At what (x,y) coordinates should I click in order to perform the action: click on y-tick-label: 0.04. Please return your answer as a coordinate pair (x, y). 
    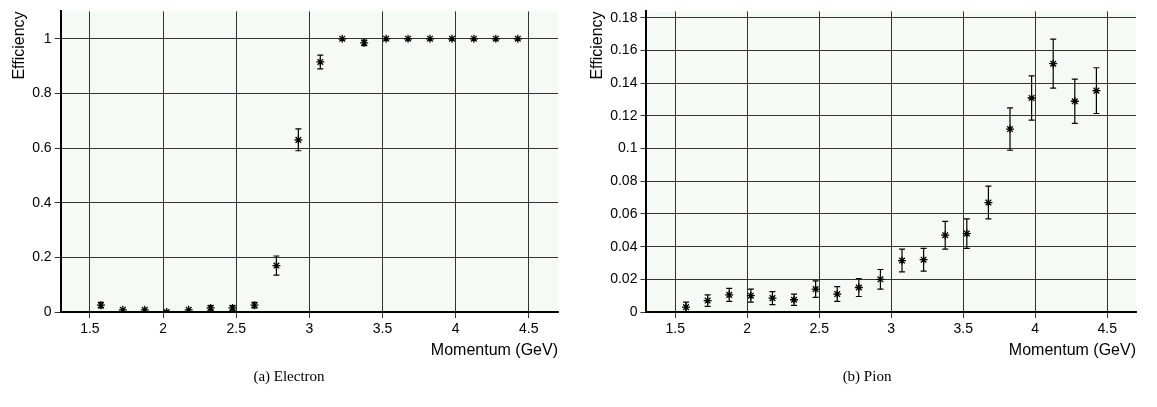
    Looking at the image, I should click on (624, 245).